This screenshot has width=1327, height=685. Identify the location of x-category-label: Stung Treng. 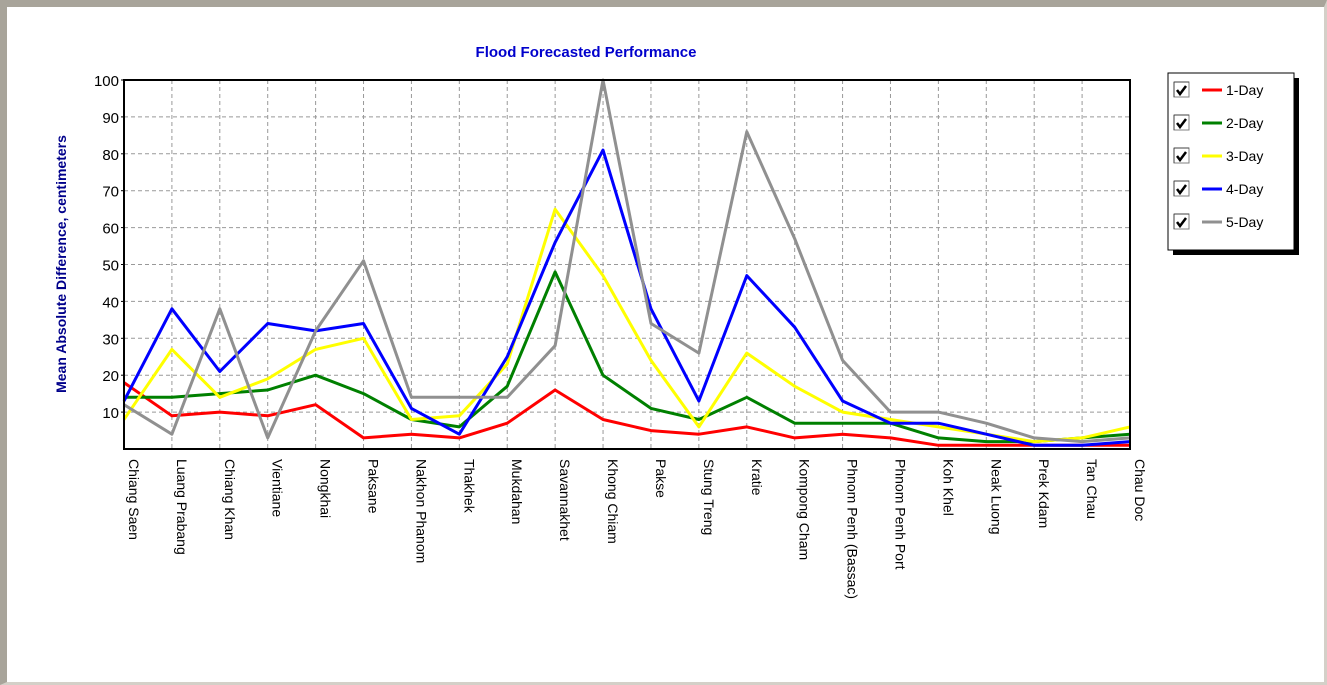
(709, 497).